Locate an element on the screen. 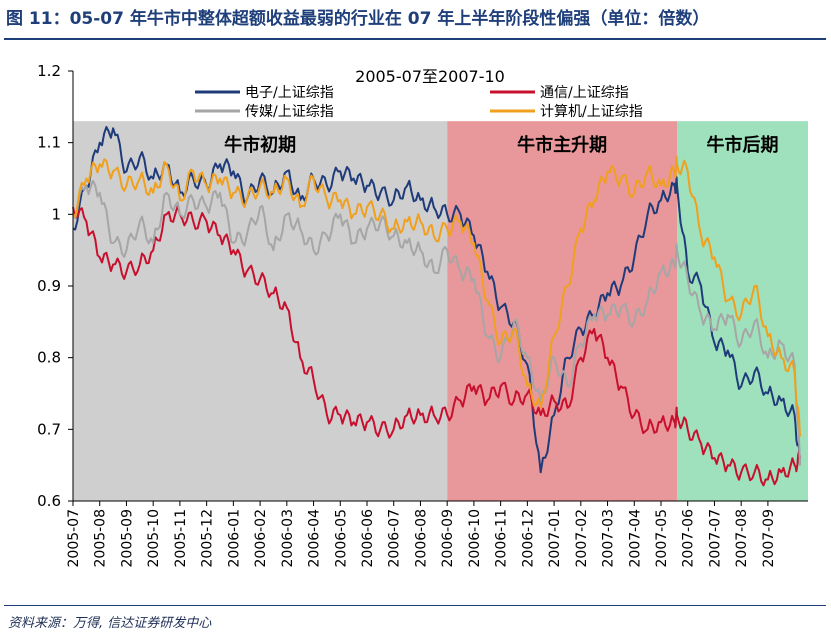  title-rule is located at coordinates (415, 39).